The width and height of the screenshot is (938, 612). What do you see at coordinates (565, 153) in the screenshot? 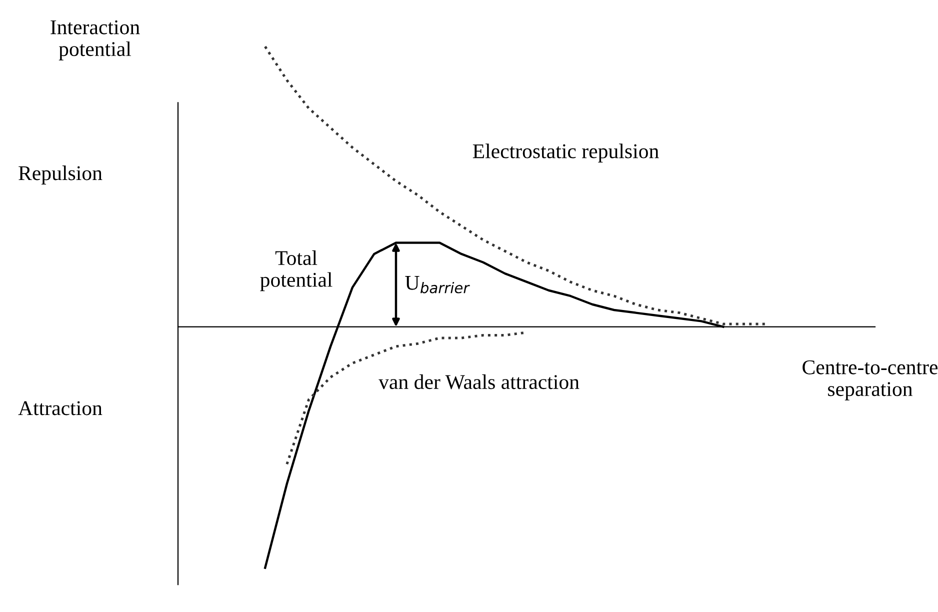
I see `text: Electrostatic repulsion` at bounding box center [565, 153].